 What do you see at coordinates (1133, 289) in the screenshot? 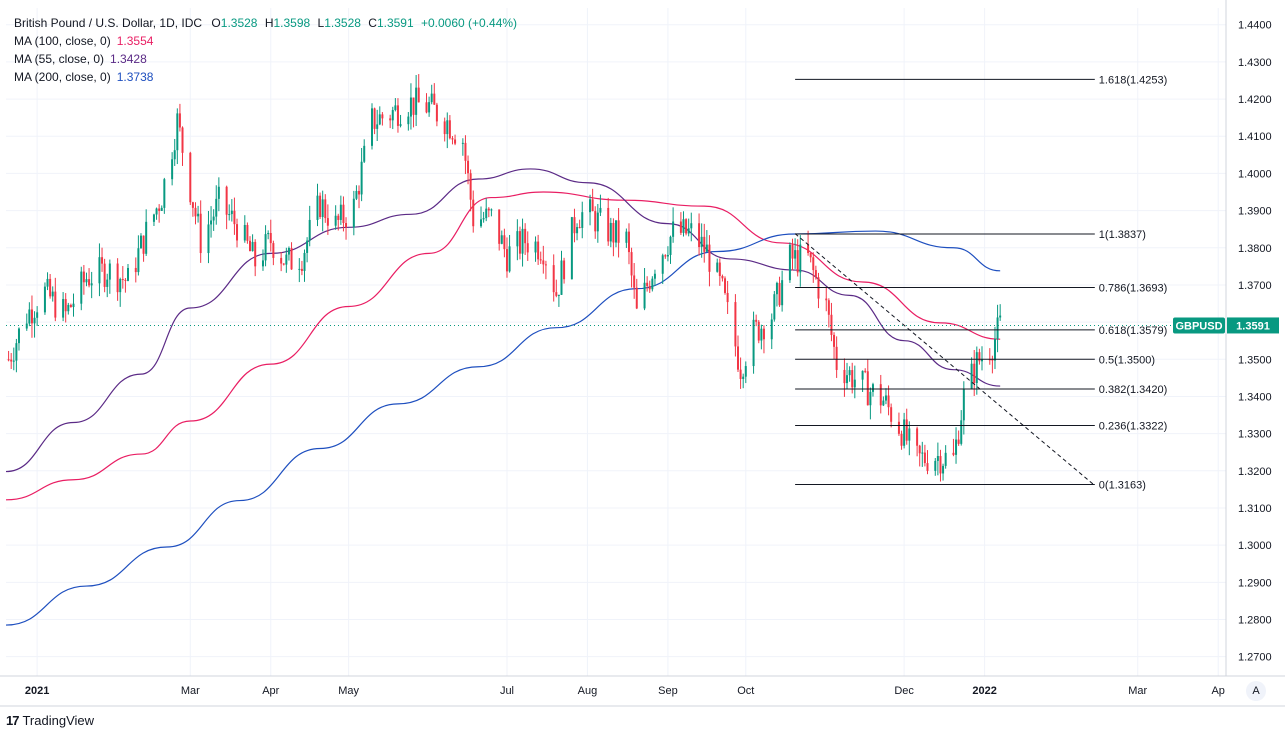
I see `fib-level-label: 0.786(1.3693)` at bounding box center [1133, 289].